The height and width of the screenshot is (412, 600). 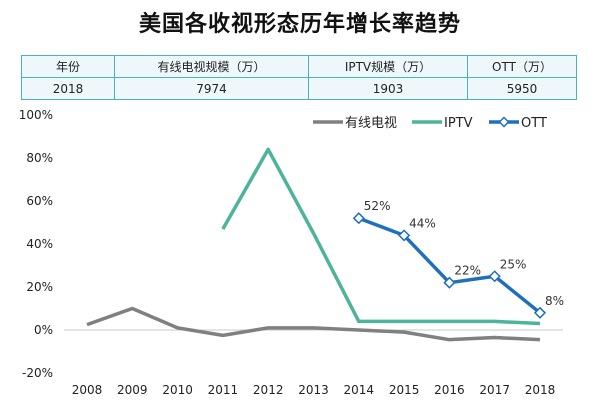 I want to click on table-header-cable: 有线电视规模（万）, so click(x=211, y=66).